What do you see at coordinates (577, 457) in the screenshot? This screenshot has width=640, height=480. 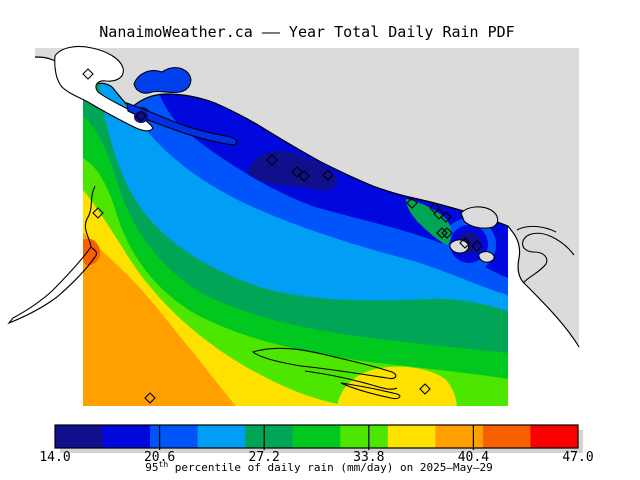 I see `colorbar-tick-label: 47.0` at bounding box center [577, 457].